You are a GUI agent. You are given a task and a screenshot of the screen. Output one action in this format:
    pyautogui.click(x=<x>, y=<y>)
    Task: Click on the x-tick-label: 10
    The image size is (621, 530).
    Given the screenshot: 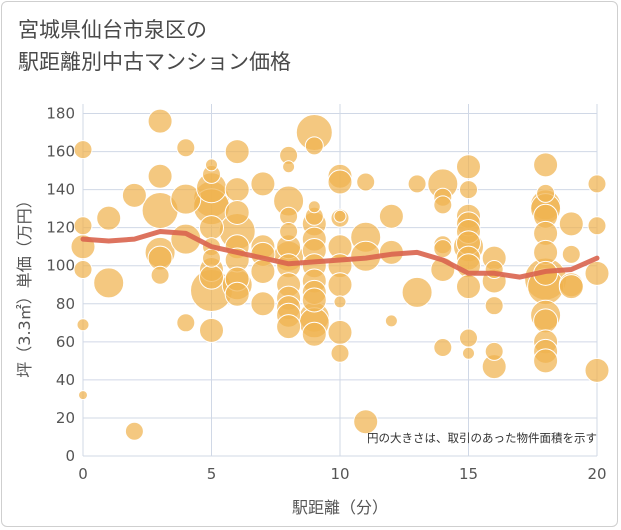 What is the action you would take?
    pyautogui.click(x=339, y=474)
    